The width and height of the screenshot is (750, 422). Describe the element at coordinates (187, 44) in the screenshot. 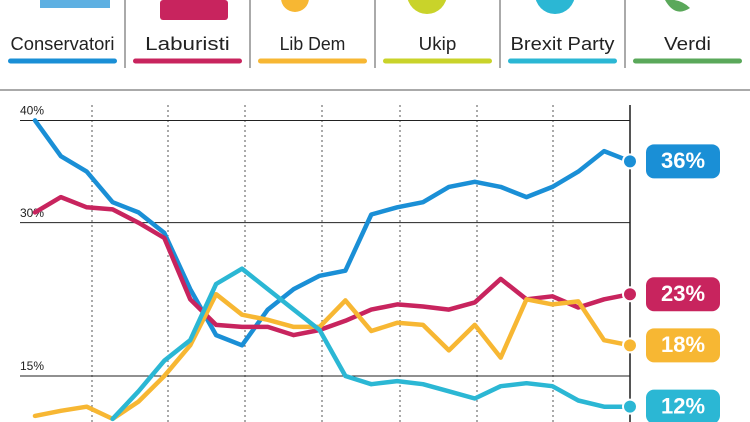

I see `legend-label: Laburisti` at that location.